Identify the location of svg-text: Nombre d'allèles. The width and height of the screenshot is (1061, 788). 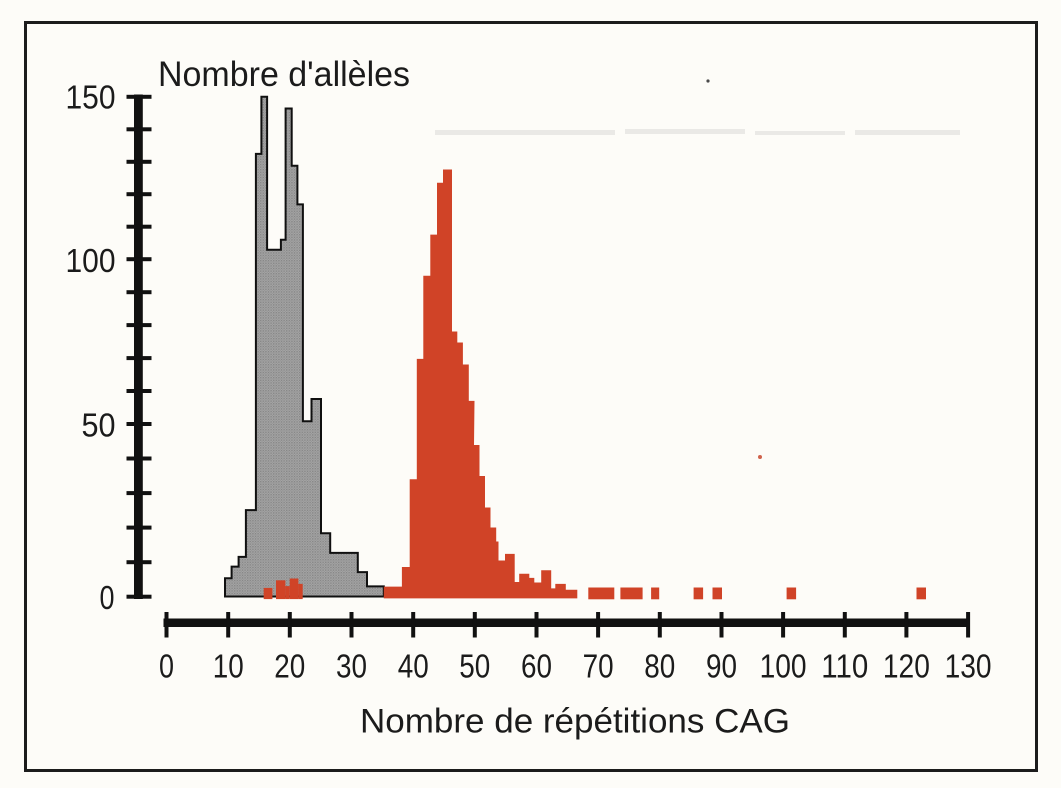
(284, 74).